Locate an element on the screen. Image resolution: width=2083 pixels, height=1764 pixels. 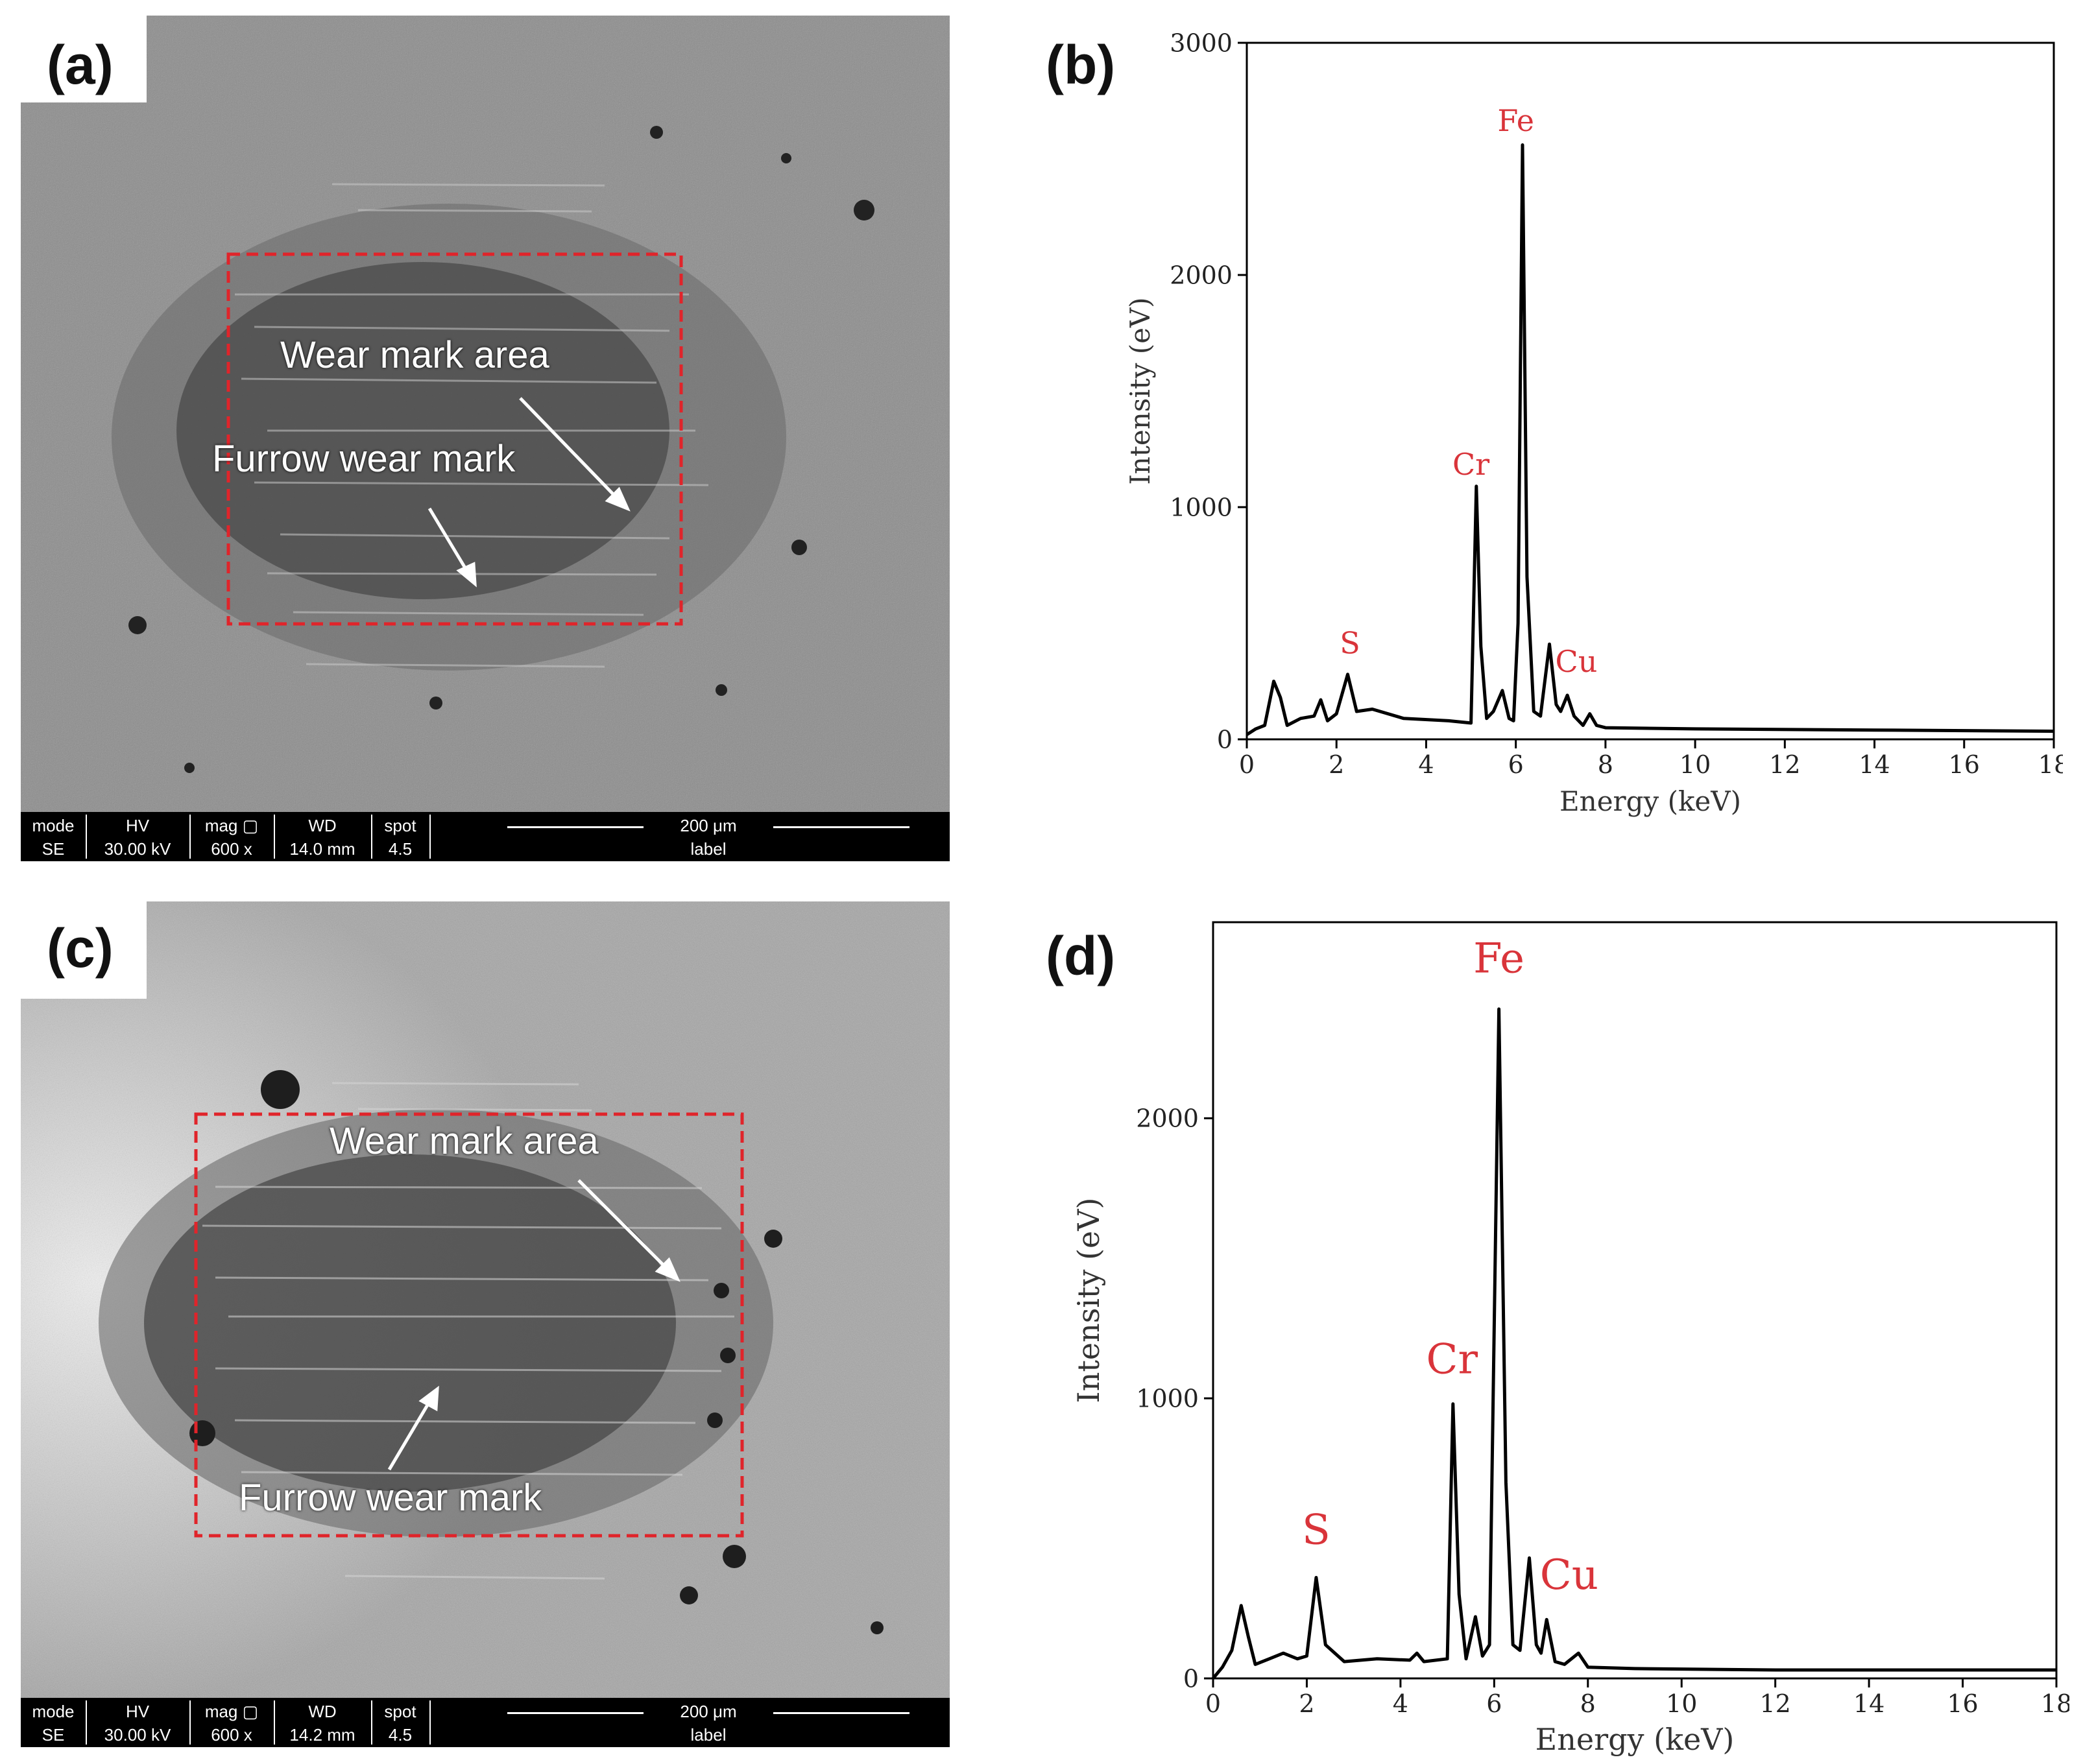
wear-mark-area-label-c: Wear mark area is located at coordinates (464, 1141).